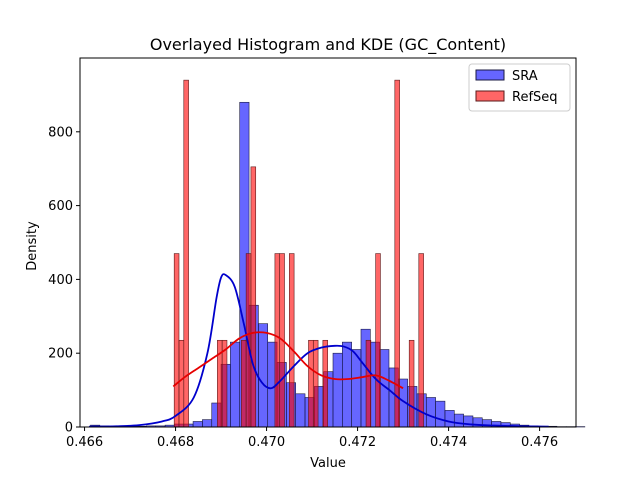  Describe the element at coordinates (175, 442) in the screenshot. I see `x-tick-label: 0.468` at that location.